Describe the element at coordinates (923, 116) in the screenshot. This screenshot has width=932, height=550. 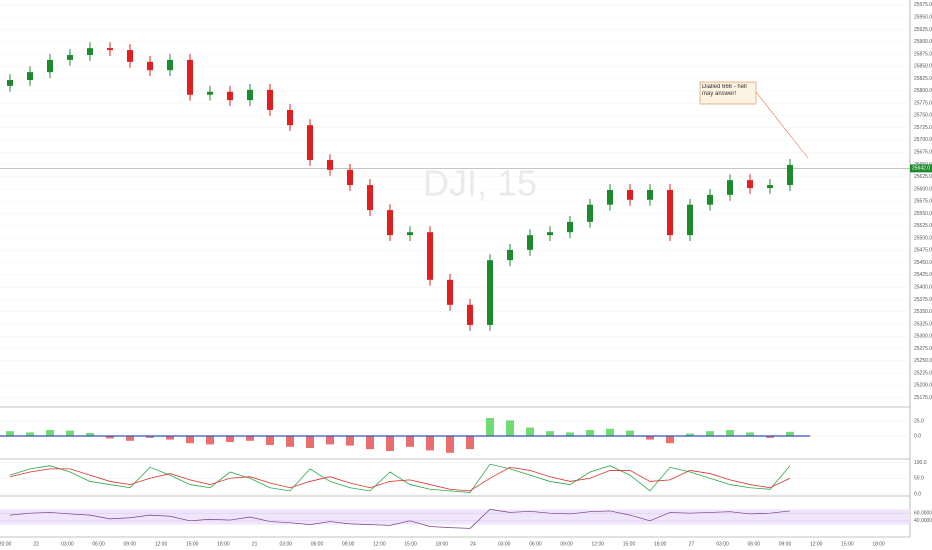
I see `y-tick-label: 25750.0` at that location.